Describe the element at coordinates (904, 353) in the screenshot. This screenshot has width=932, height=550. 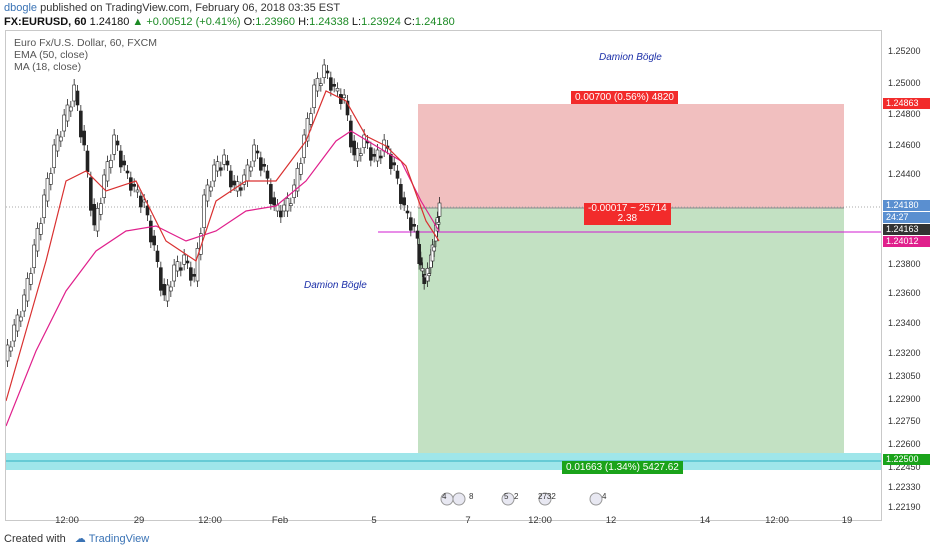
I see `price-tick: 1.23200` at that location.